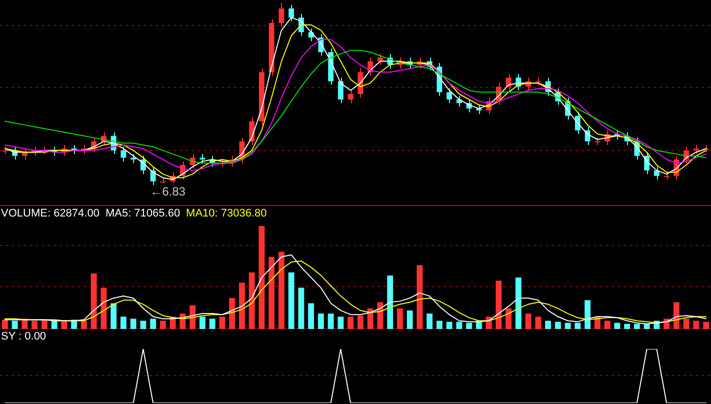 This screenshot has height=404, width=711. I want to click on chart-title: VOLUME: 62874.00, so click(50, 214).